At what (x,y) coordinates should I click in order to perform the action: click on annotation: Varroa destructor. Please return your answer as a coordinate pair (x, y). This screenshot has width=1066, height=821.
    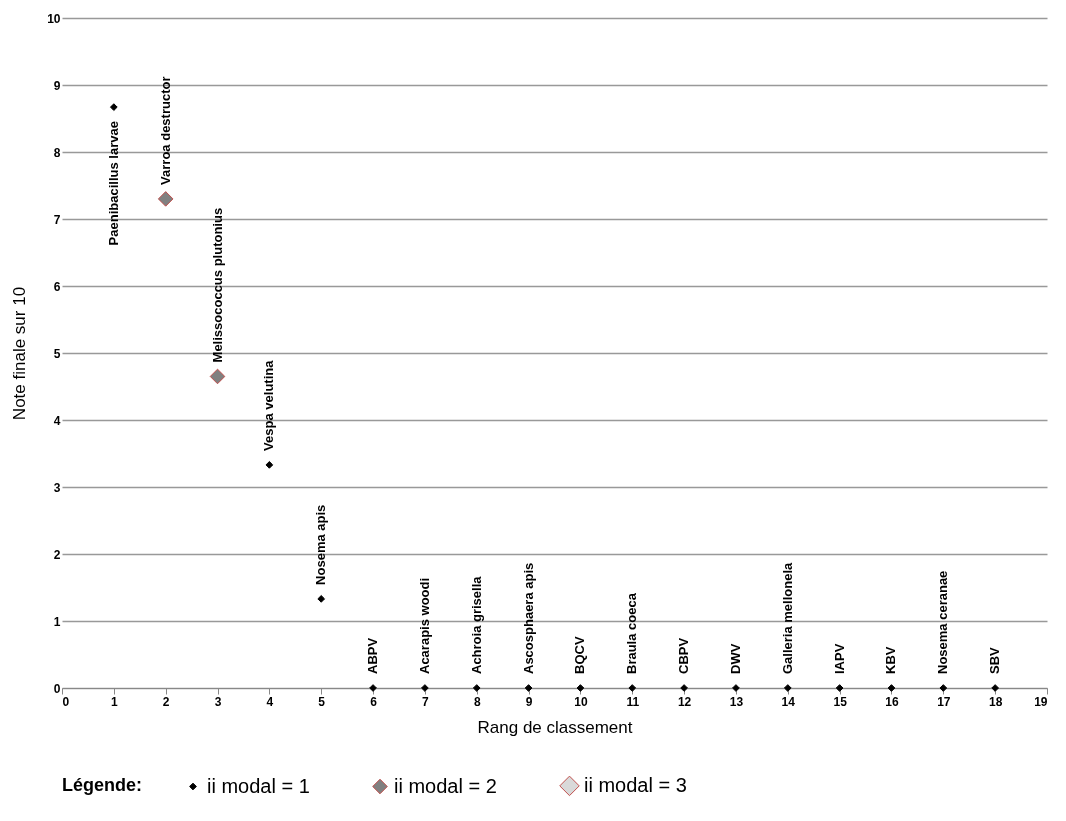
    Looking at the image, I should click on (165, 130).